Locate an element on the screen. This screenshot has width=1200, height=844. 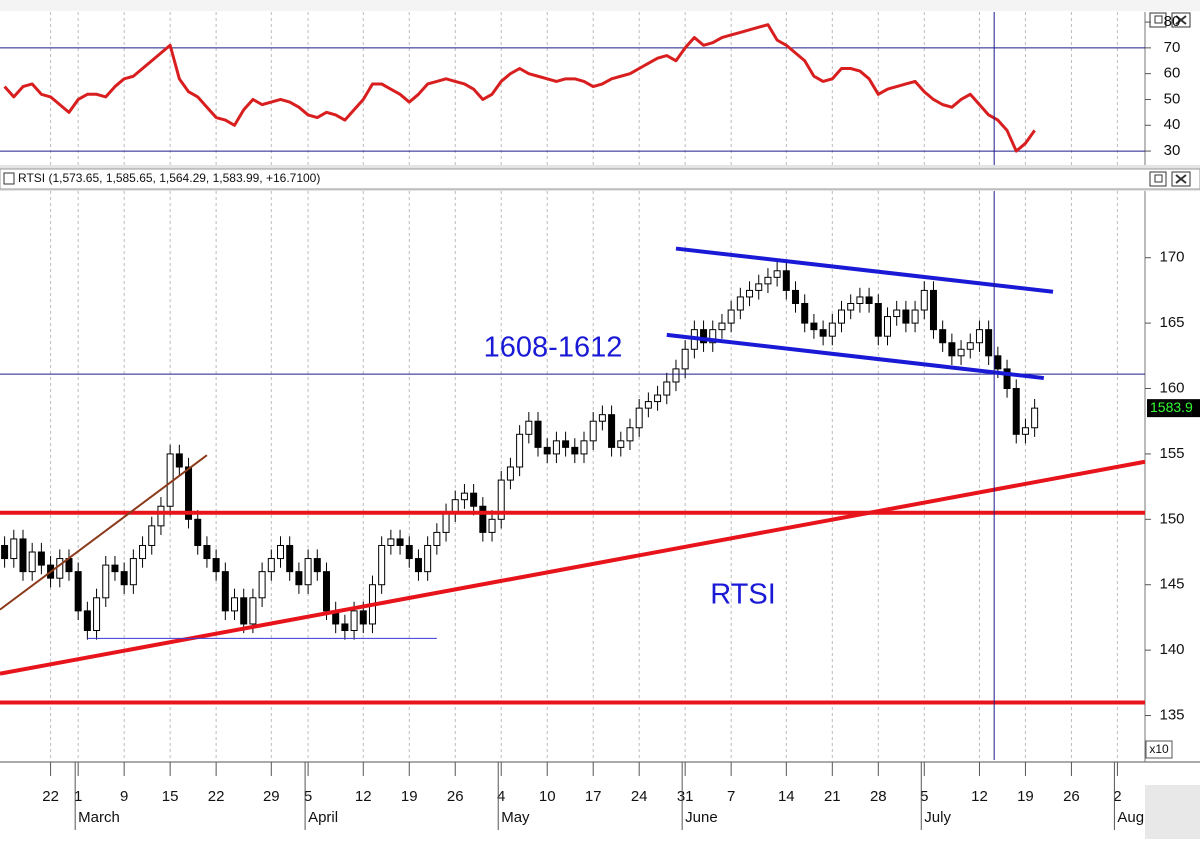
x-tick-label: 10 is located at coordinates (547, 796).